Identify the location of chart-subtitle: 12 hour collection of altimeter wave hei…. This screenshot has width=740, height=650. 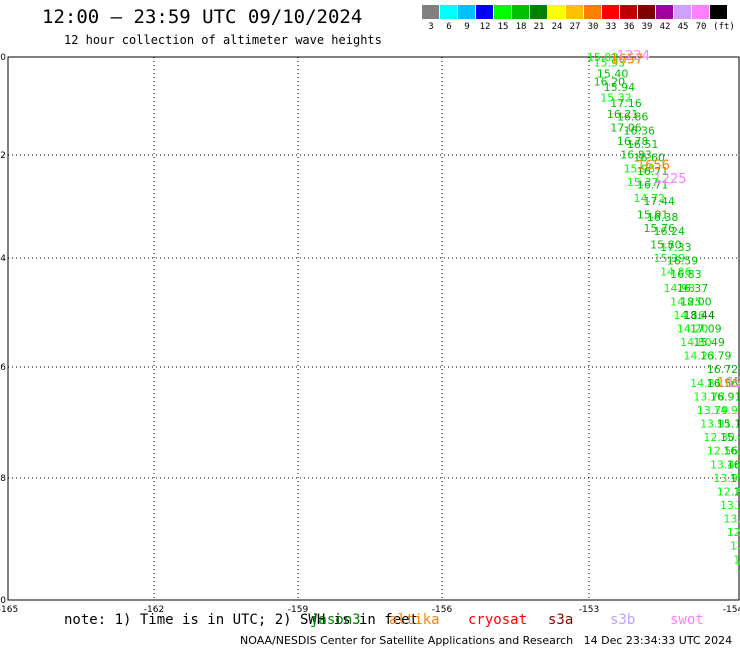
(223, 40).